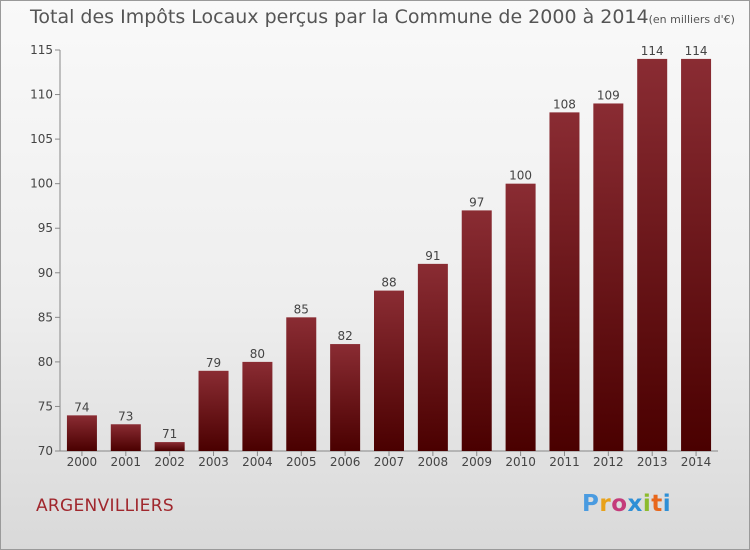 This screenshot has height=550, width=750. I want to click on data-label: 80, so click(257, 354).